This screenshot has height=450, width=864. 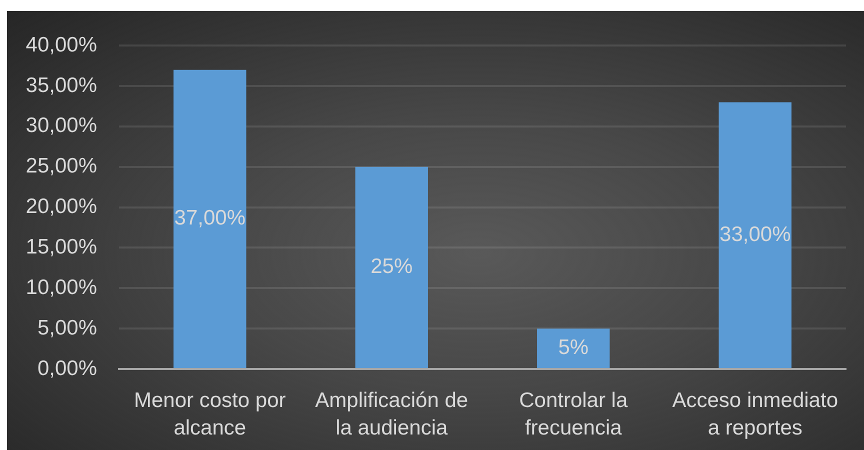 What do you see at coordinates (61, 287) in the screenshot?
I see `y-tick-label: 10,00%` at bounding box center [61, 287].